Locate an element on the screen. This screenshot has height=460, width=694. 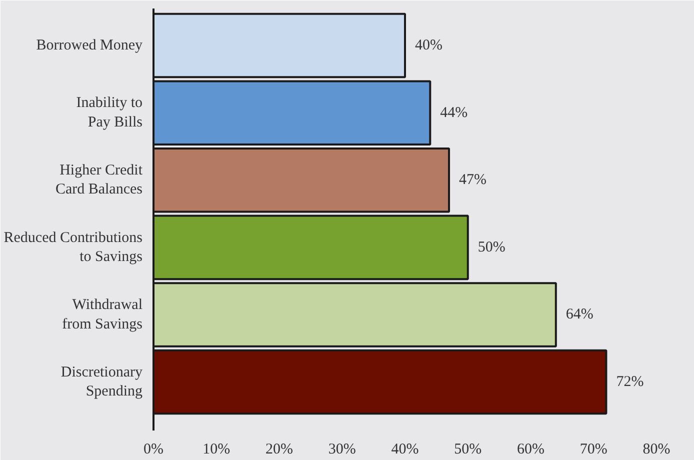
x-tick-label: 80% is located at coordinates (656, 450).